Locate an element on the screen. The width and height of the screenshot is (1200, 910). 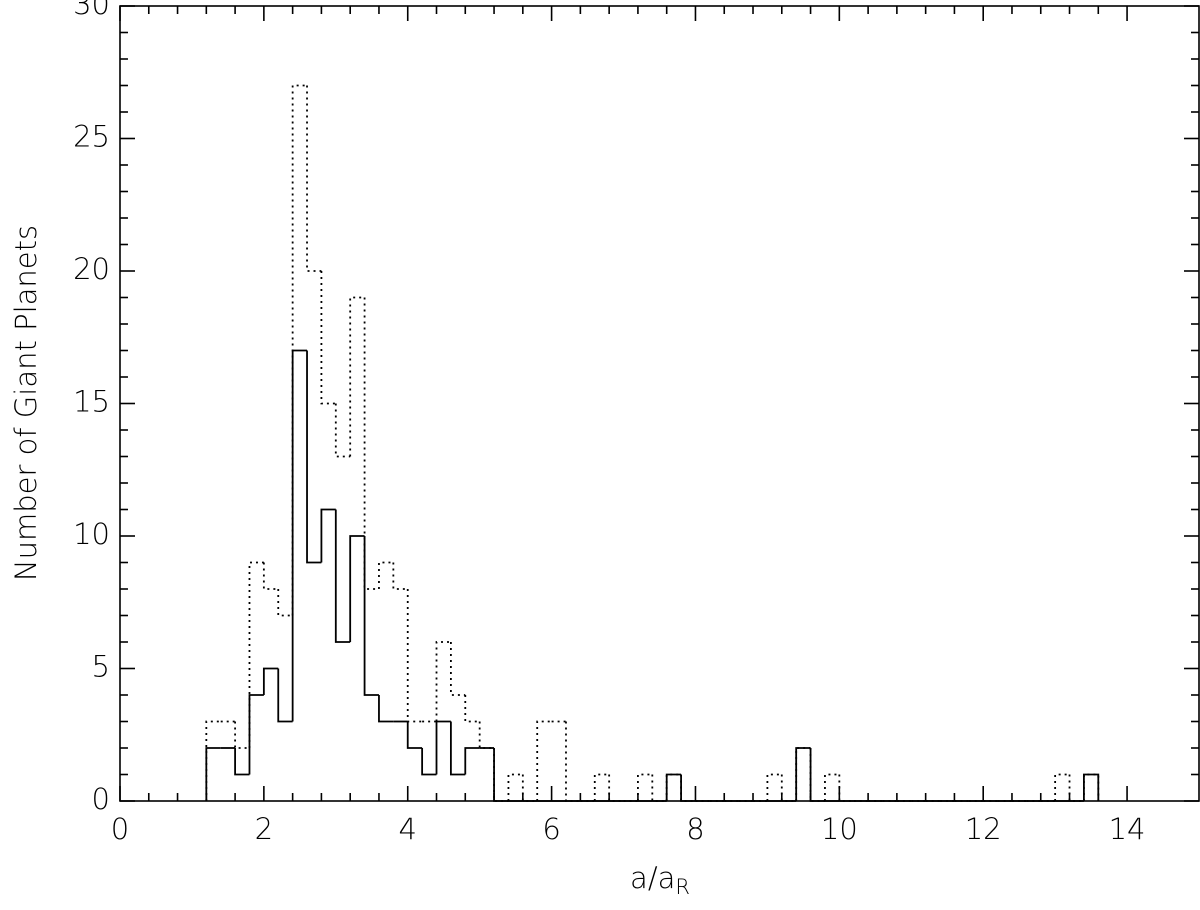
x-tick-label: 10 is located at coordinates (839, 829).